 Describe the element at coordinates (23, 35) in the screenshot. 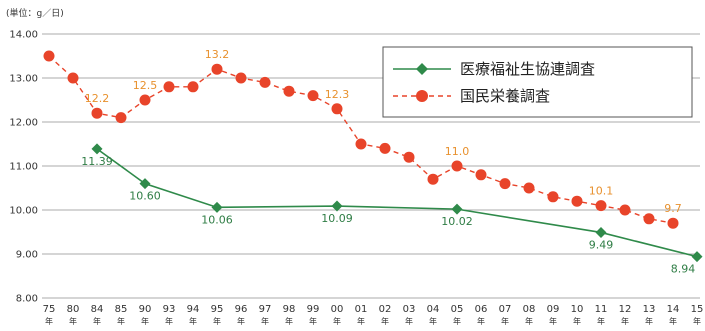

I see `y-tick-label: 14.00` at that location.